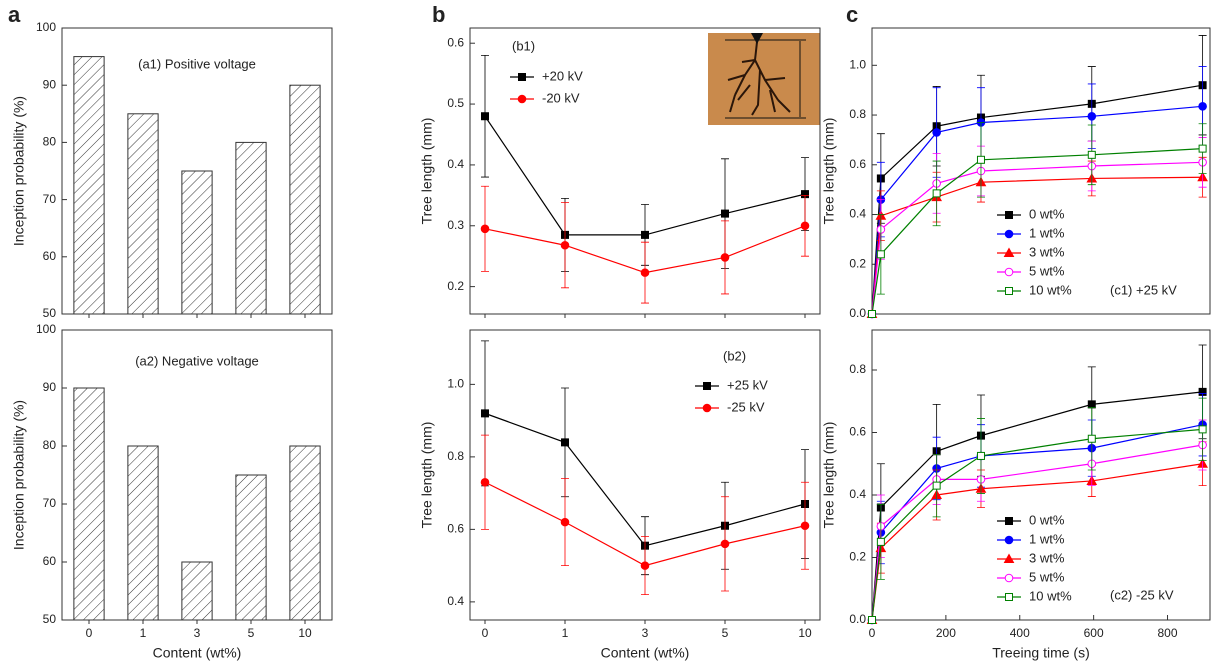 This screenshot has width=1227, height=665. What do you see at coordinates (1168, 633) in the screenshot?
I see `x-tick-label: 800` at bounding box center [1168, 633].